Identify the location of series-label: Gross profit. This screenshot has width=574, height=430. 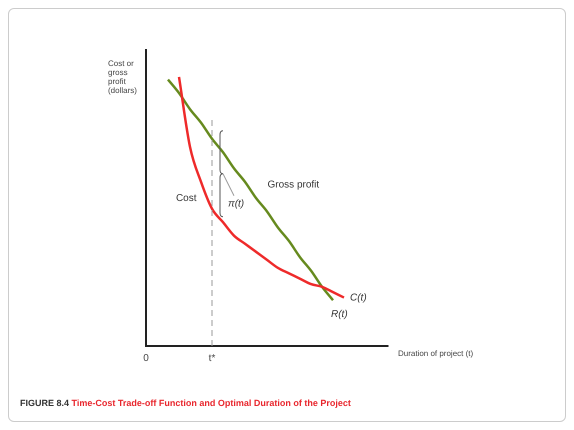
(294, 184).